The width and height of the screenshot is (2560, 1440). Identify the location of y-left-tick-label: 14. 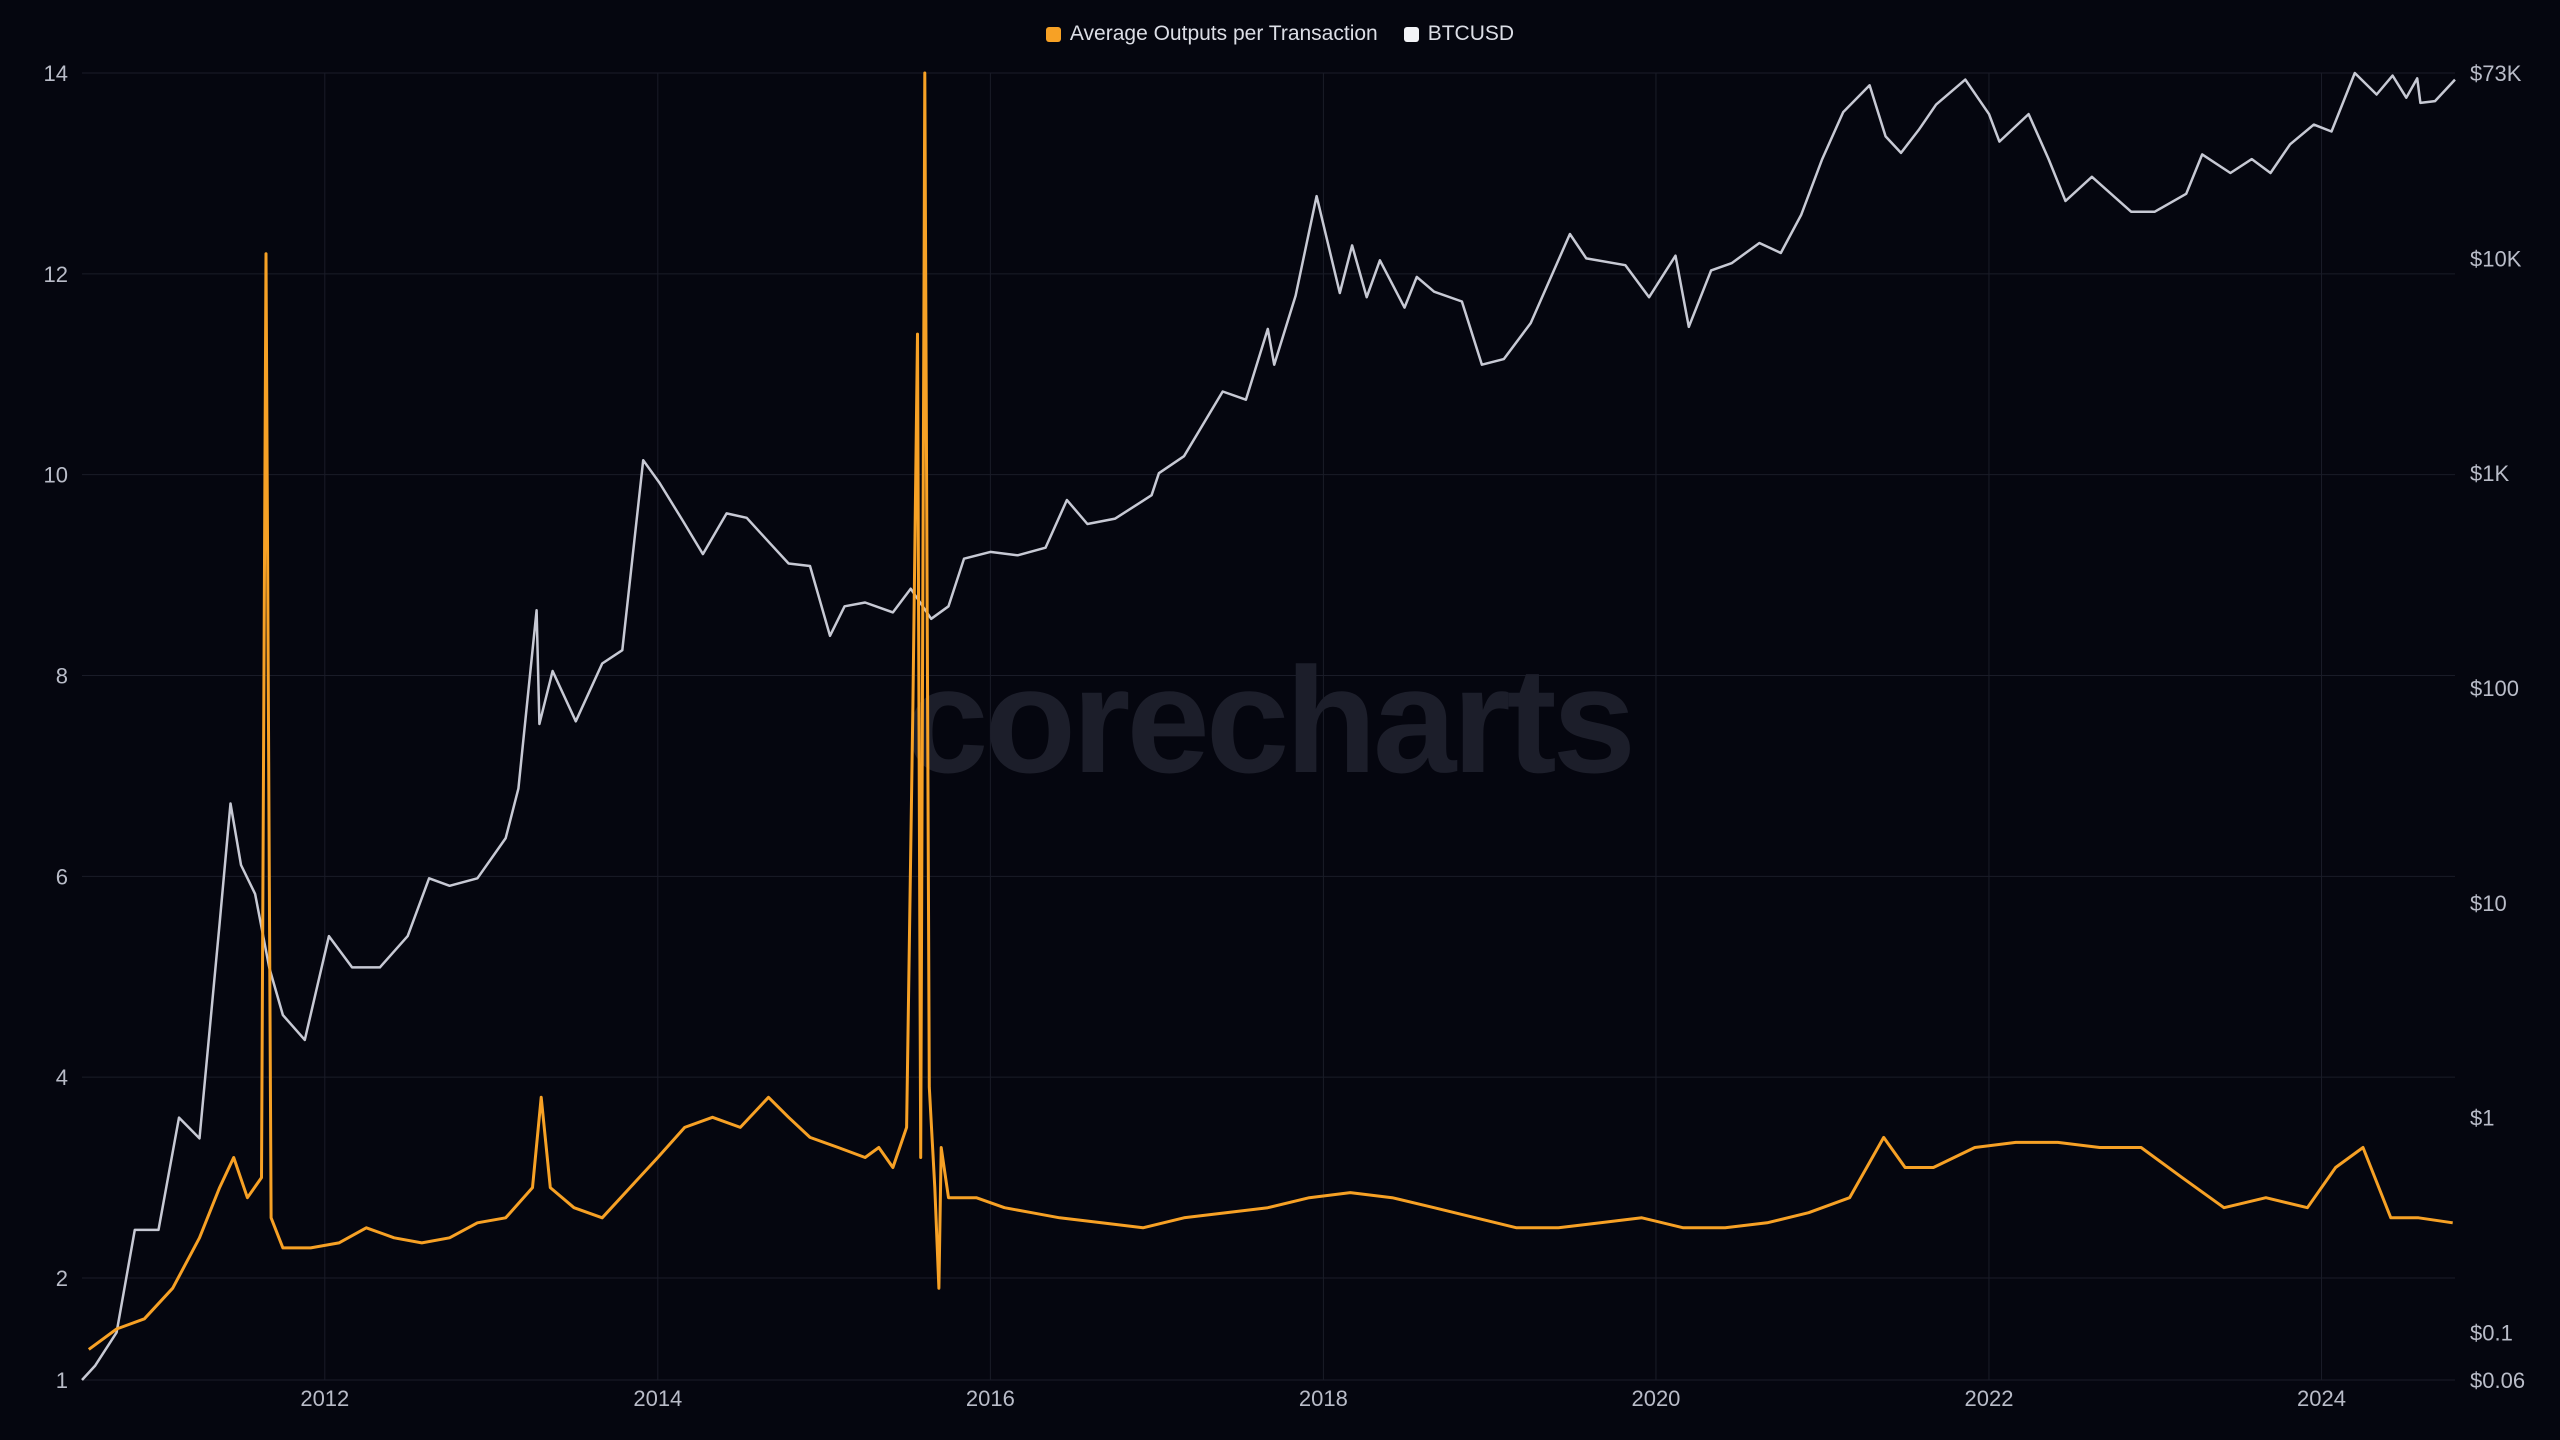
(56, 73).